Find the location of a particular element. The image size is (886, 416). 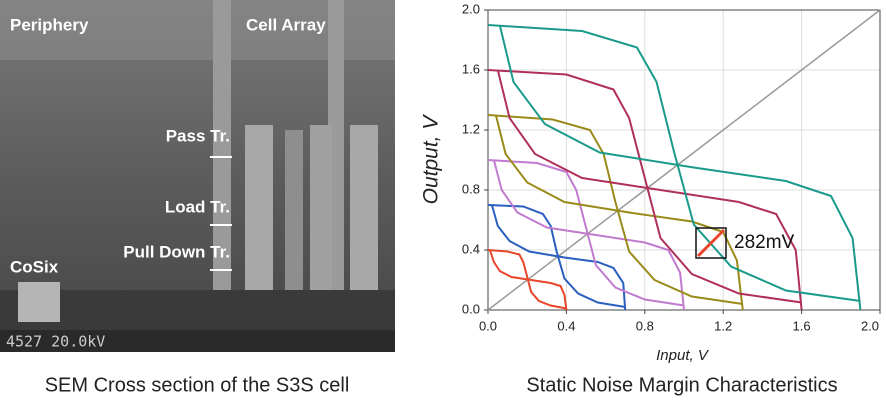

y-tick-label: 0.4 is located at coordinates (471, 248).